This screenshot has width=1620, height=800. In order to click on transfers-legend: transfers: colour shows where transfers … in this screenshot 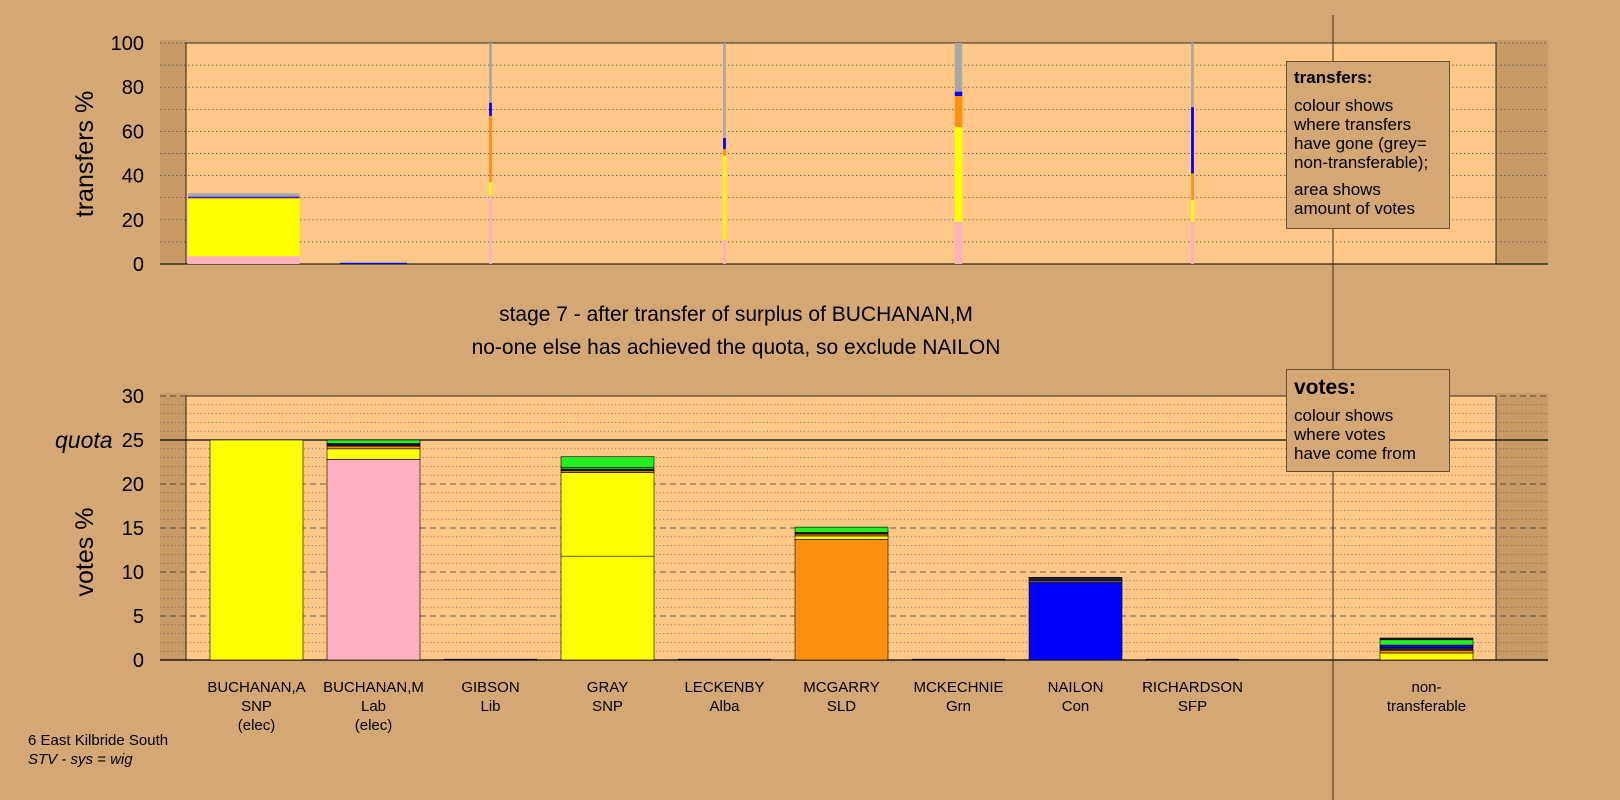, I will do `click(1368, 145)`.